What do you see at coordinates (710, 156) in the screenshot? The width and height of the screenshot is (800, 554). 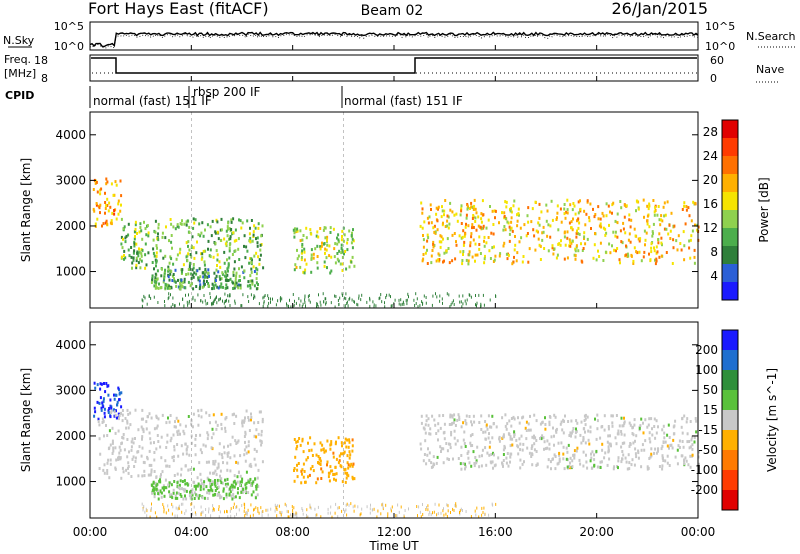 I see `colorbar-tick-label: 24` at bounding box center [710, 156].